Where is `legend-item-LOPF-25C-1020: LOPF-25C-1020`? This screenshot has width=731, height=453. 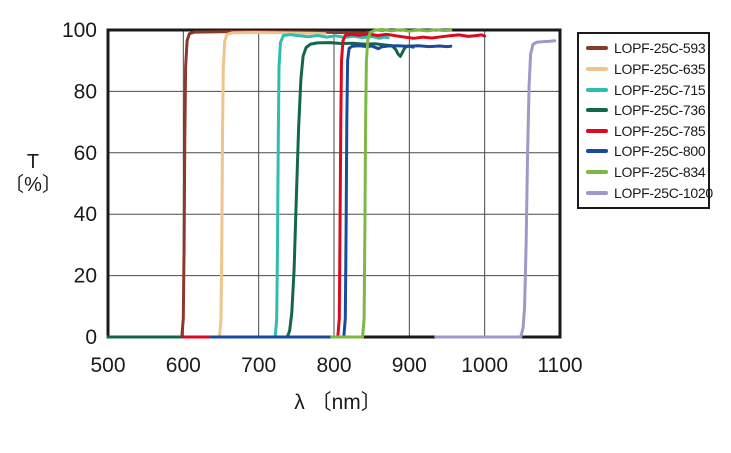 legend-item-LOPF-25C-1020: LOPF-25C-1020 is located at coordinates (646, 193).